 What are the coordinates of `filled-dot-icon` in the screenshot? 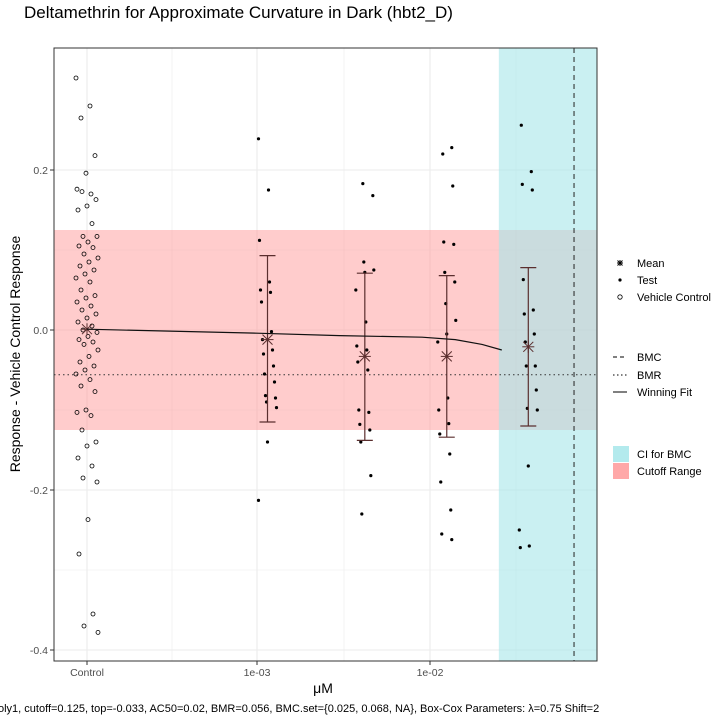 It's located at (620, 280).